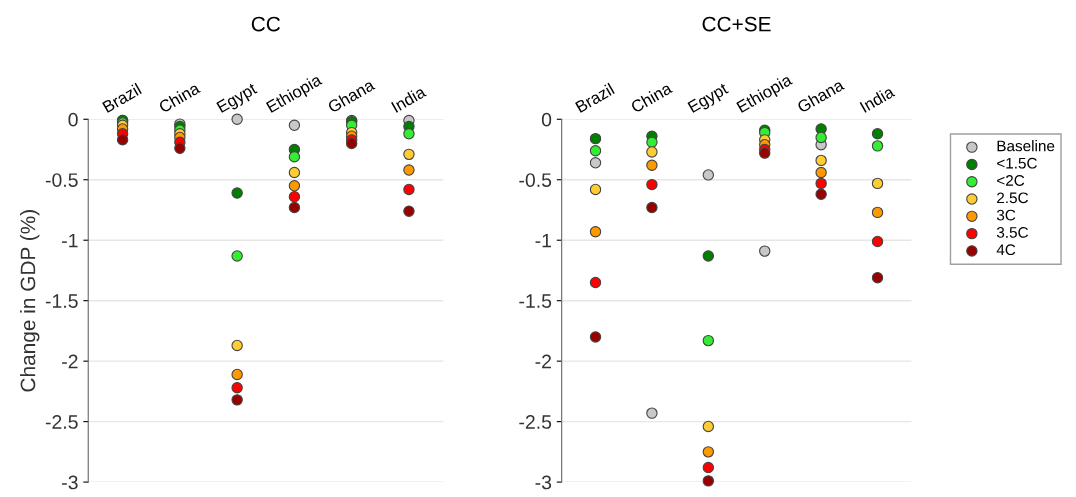  I want to click on legend-label: 3C, so click(1006, 215).